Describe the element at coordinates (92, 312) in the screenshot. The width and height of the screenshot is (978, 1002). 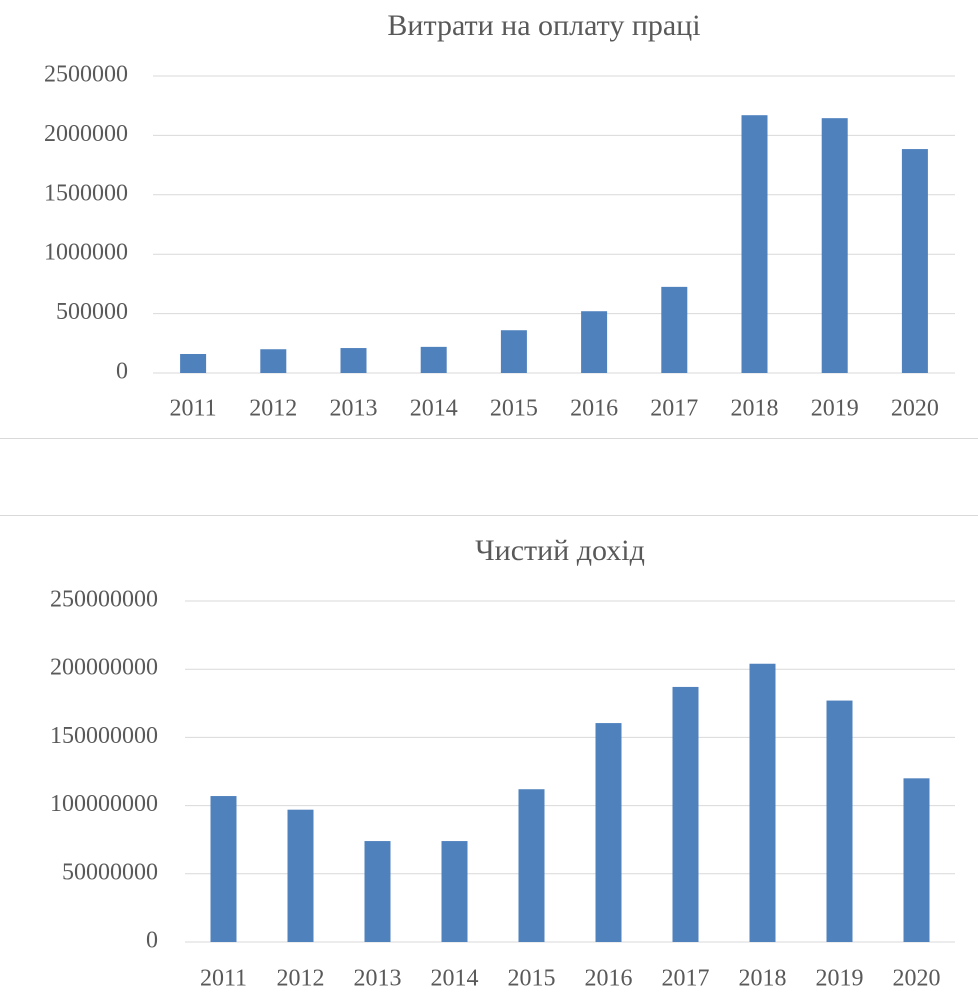
I see `y-tick-label: 500000` at that location.